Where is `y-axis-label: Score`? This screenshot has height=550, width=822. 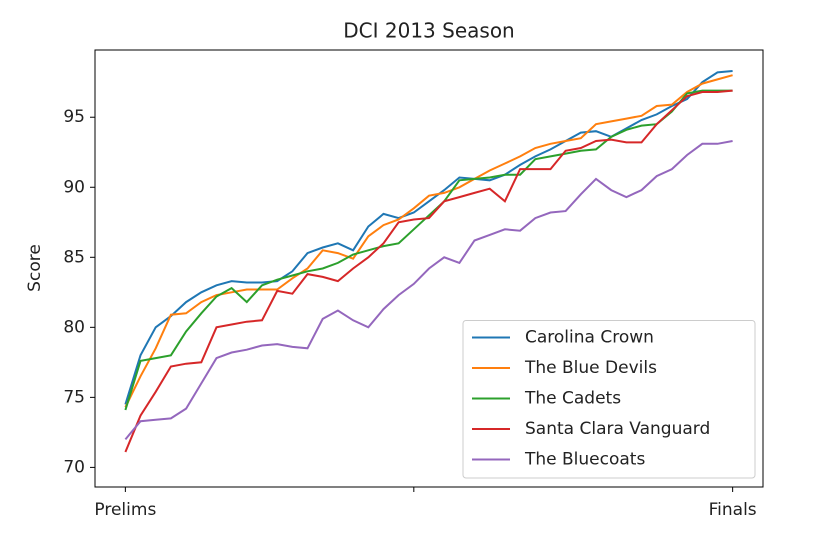 y-axis-label: Score is located at coordinates (35, 268).